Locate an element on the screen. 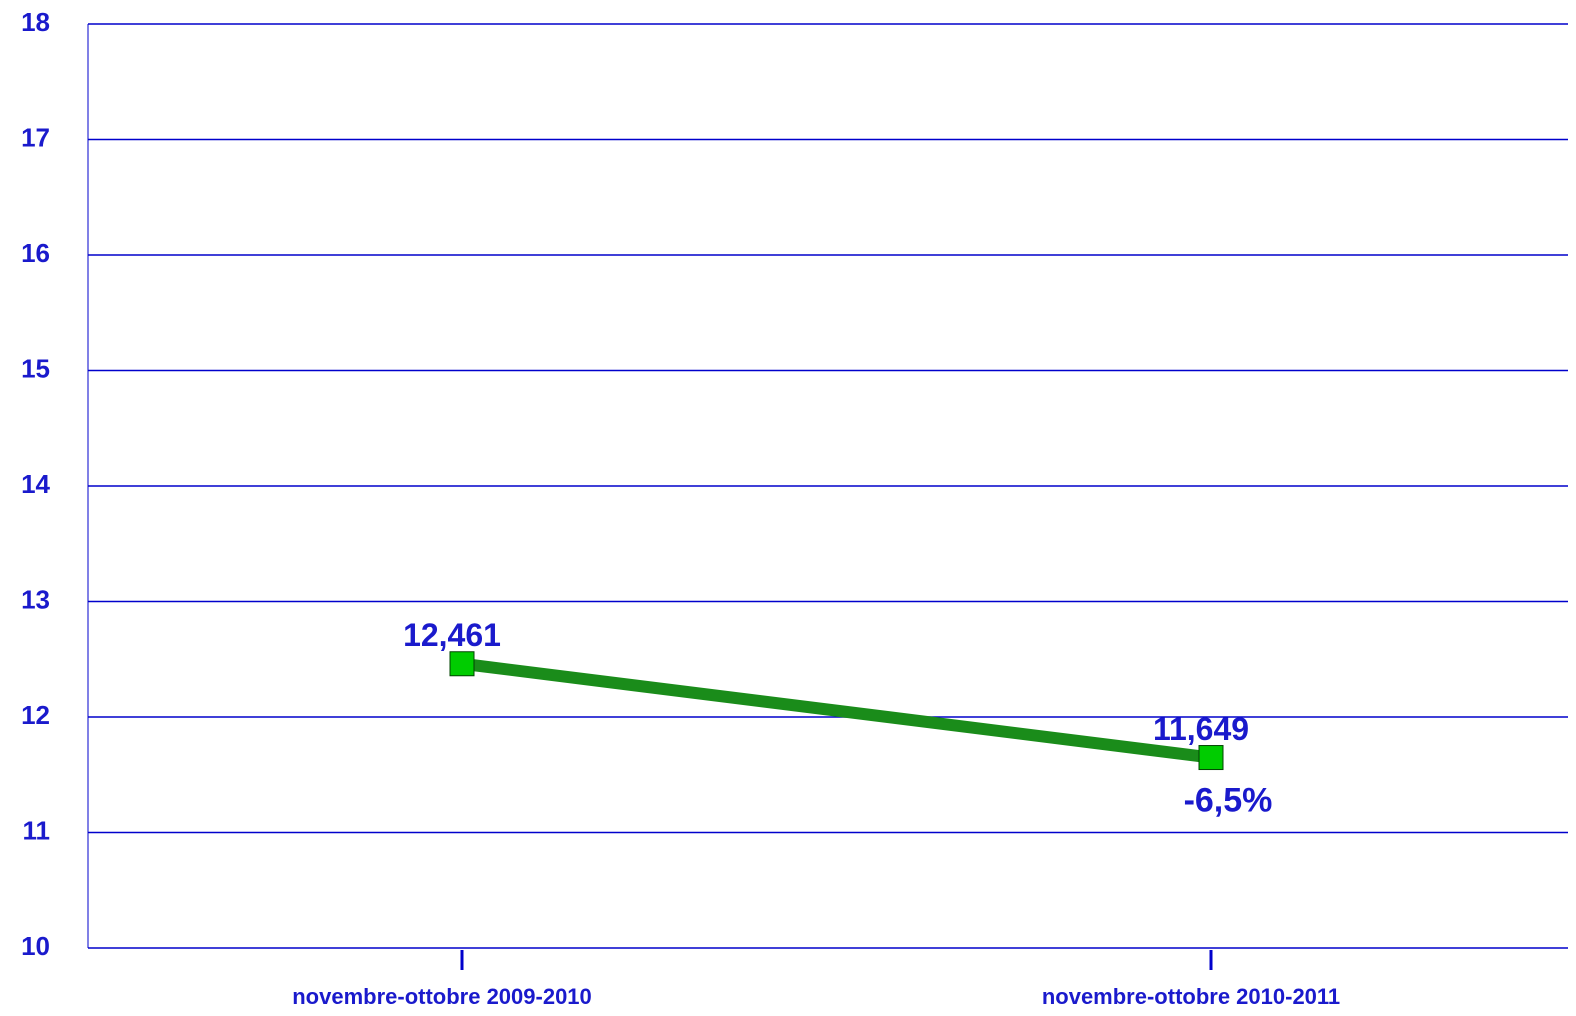  y-tick-label: 12 is located at coordinates (35, 715).